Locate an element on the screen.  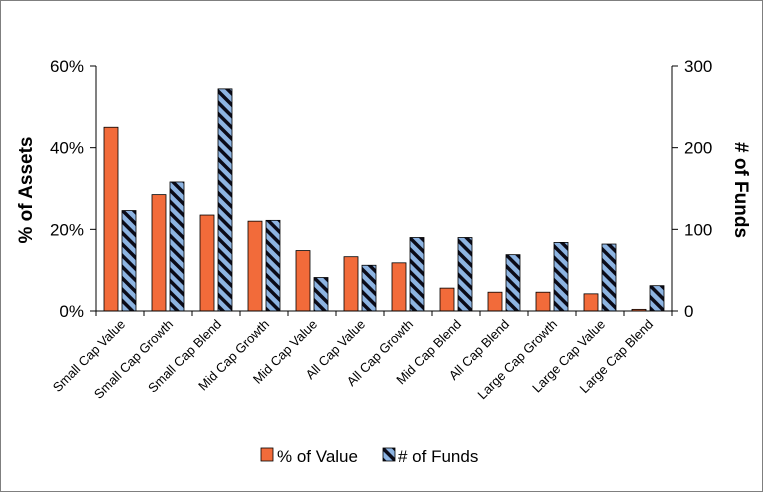
legend-label-value: % of Value is located at coordinates (317, 456).